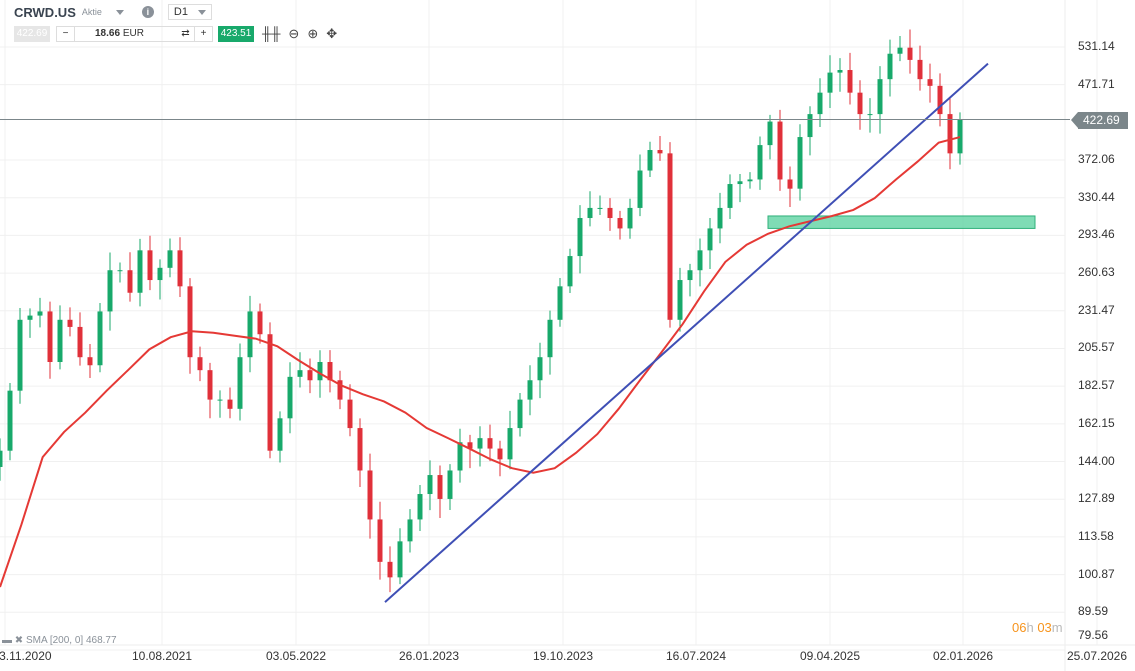 This screenshot has width=1135, height=671. I want to click on y-tick-label: 127.89, so click(1096, 498).